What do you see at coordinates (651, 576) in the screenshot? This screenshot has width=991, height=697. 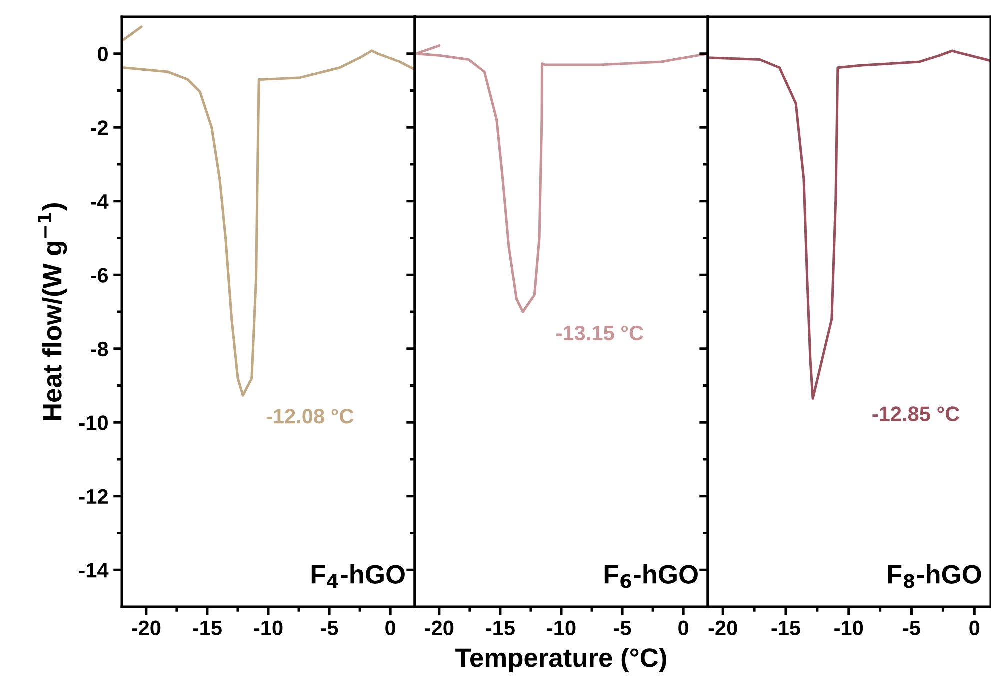 I see `annotation: F$_{6}$-hGO` at bounding box center [651, 576].